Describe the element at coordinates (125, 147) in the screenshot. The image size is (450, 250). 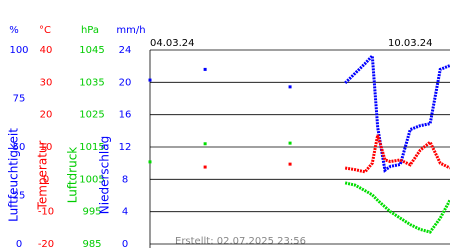
I see `y-tick-label: 12` at that location.